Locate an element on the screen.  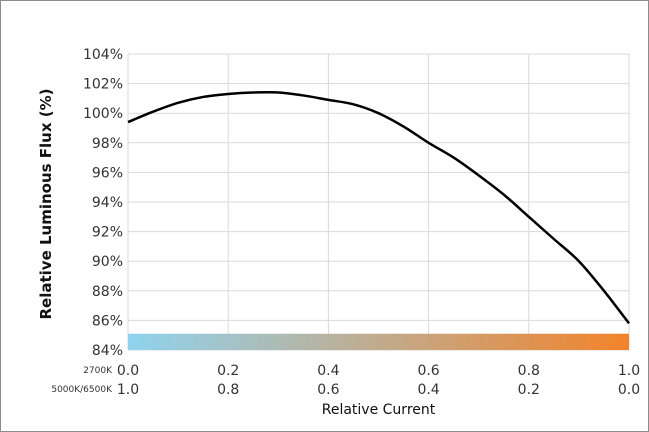
y-tick-label: 94% is located at coordinates (107, 203).